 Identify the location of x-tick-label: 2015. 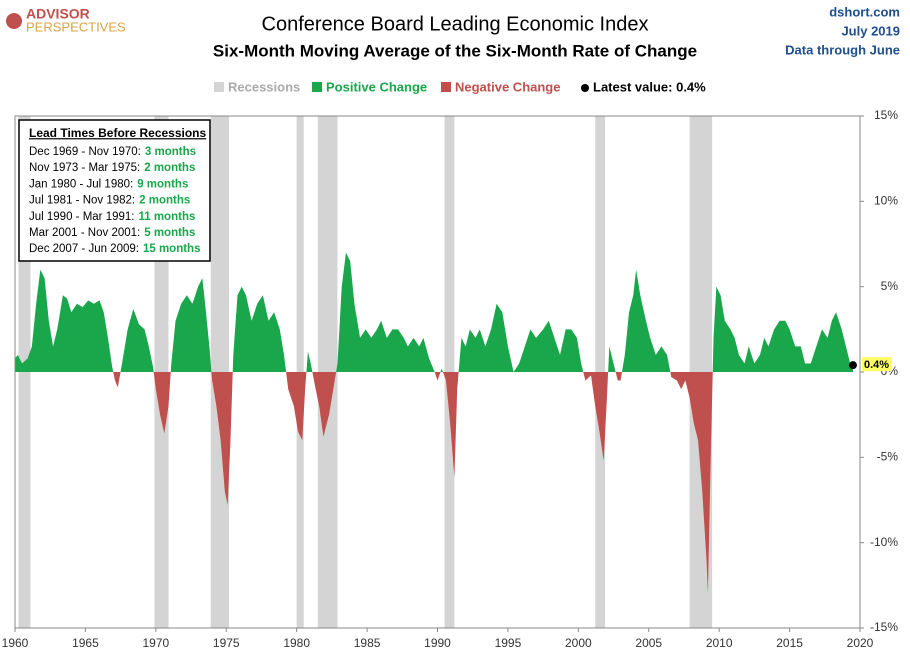
(789, 643).